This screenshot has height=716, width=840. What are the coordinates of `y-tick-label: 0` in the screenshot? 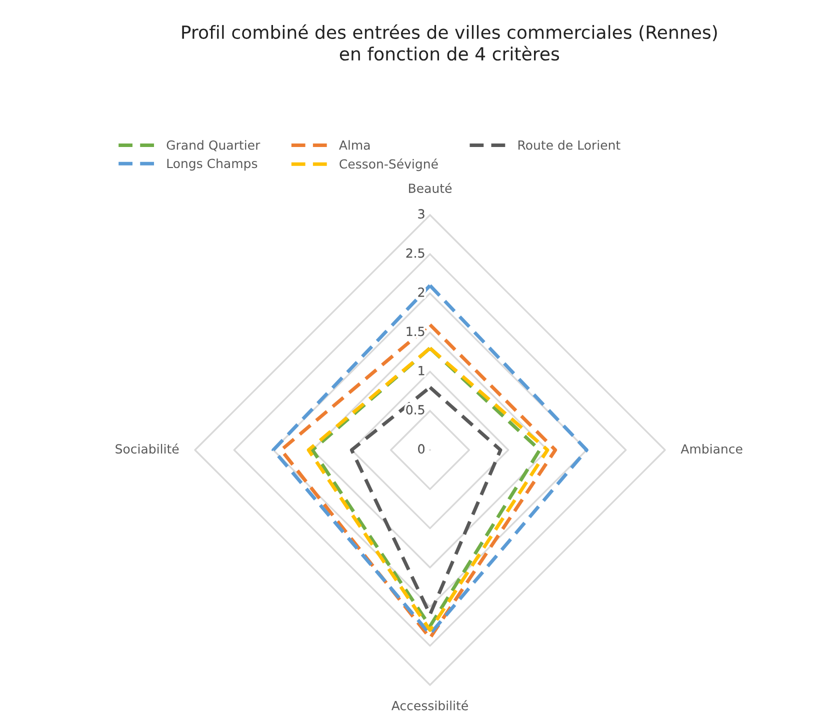 It's located at (421, 449).